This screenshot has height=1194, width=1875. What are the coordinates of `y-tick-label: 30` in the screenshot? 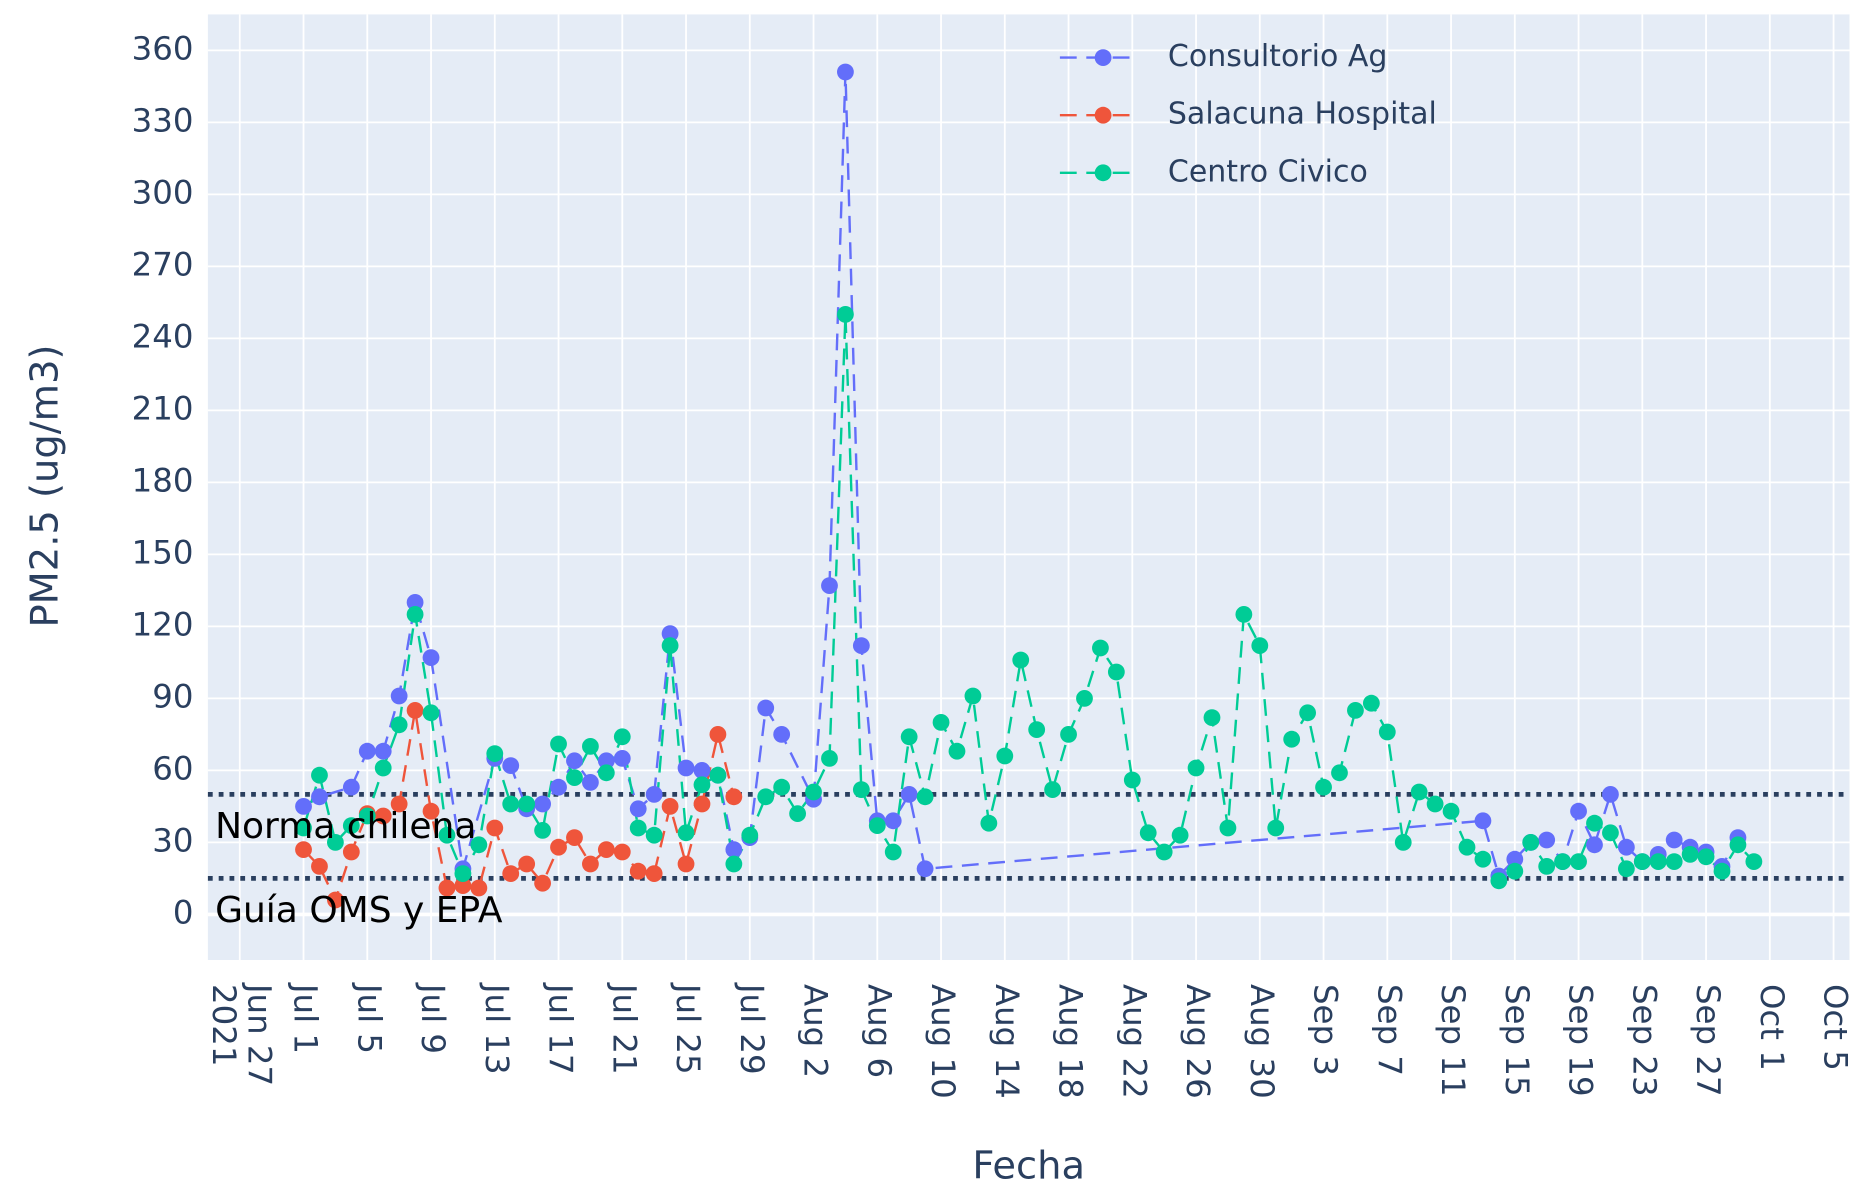 It's located at (172, 840).